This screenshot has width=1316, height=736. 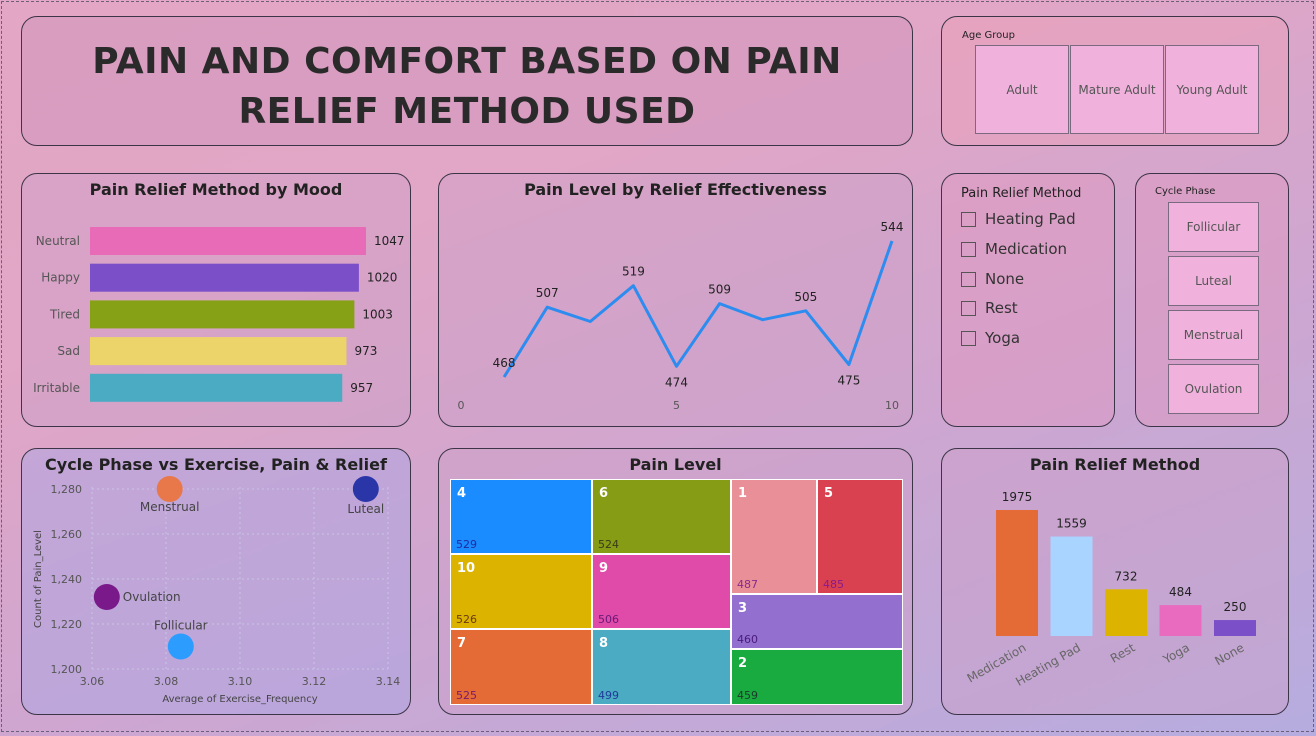 I want to click on treemap-cell-value: 499, so click(x=608, y=695).